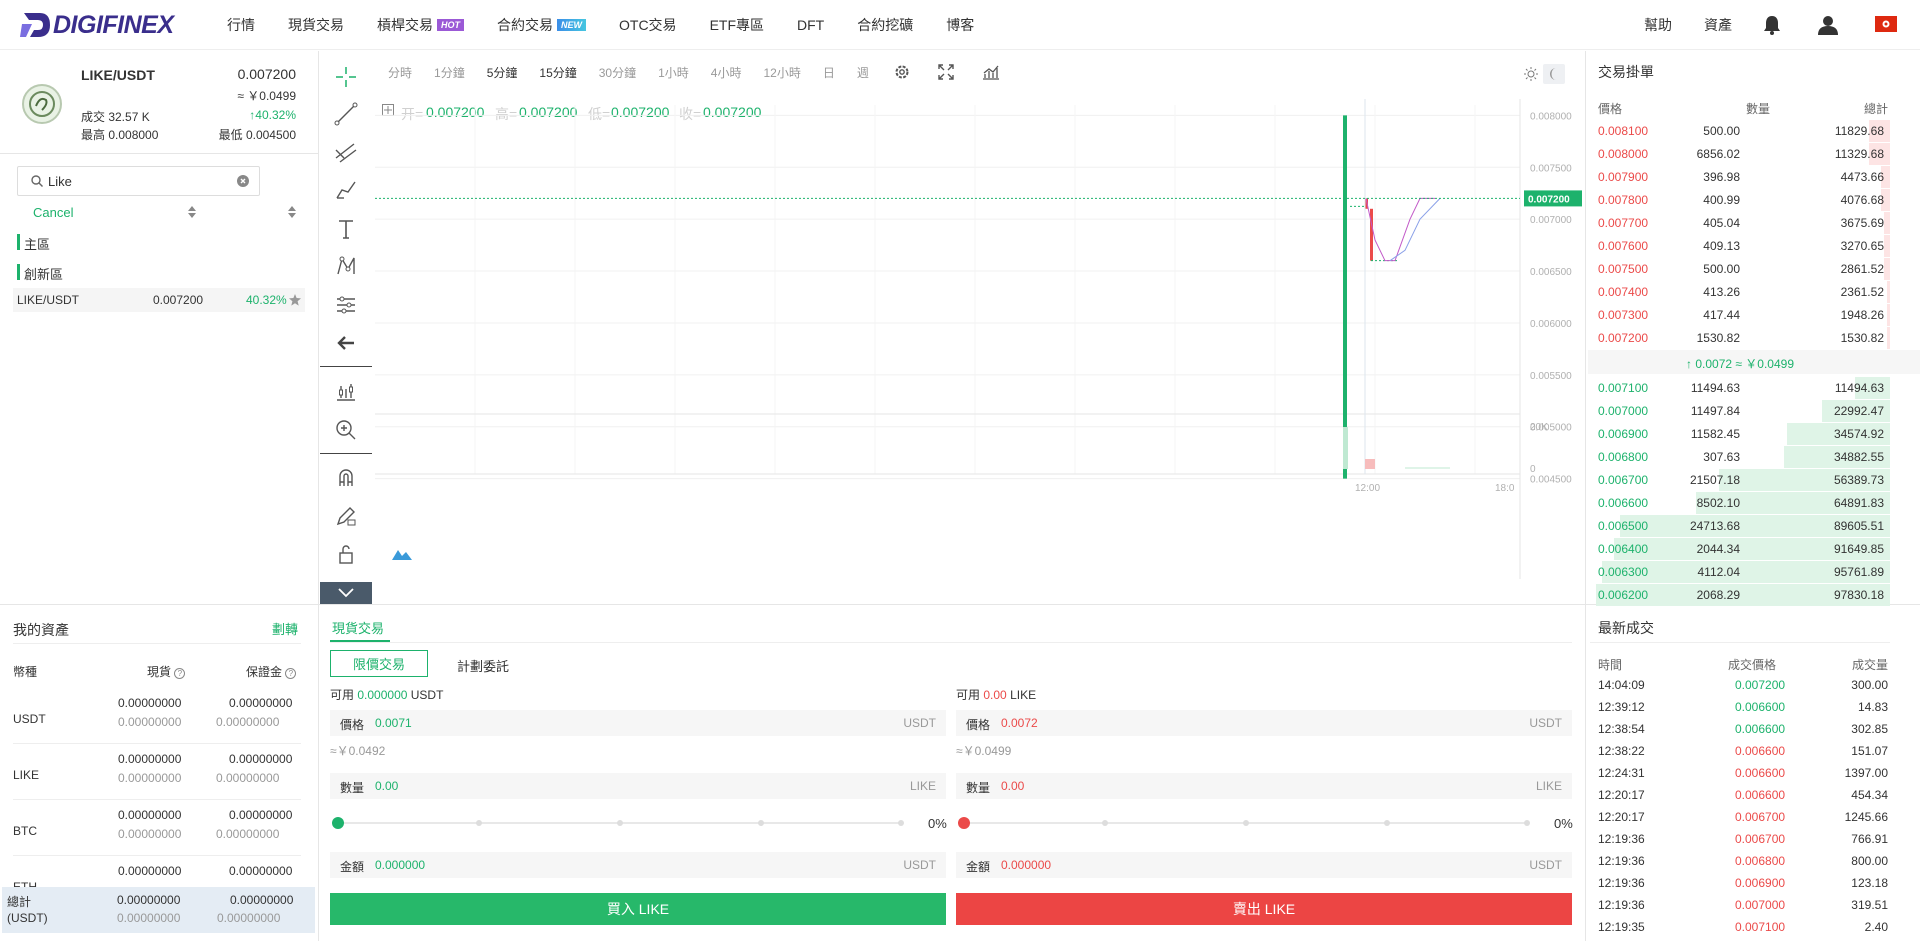 The height and width of the screenshot is (941, 1920). What do you see at coordinates (346, 152) in the screenshot?
I see `fib-lines-icon` at bounding box center [346, 152].